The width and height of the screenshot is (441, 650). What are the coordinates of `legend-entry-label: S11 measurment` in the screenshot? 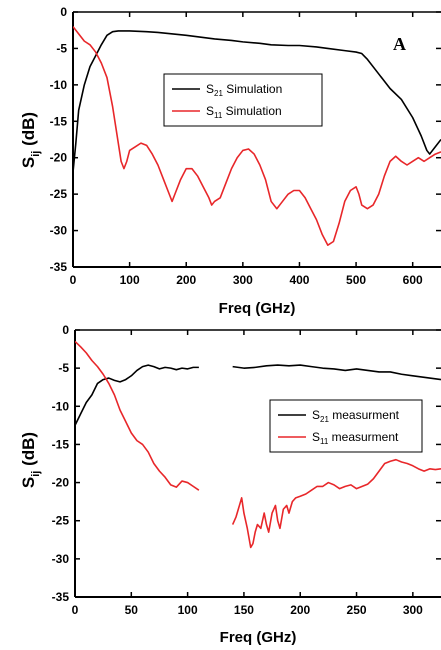 It's located at (355, 438).